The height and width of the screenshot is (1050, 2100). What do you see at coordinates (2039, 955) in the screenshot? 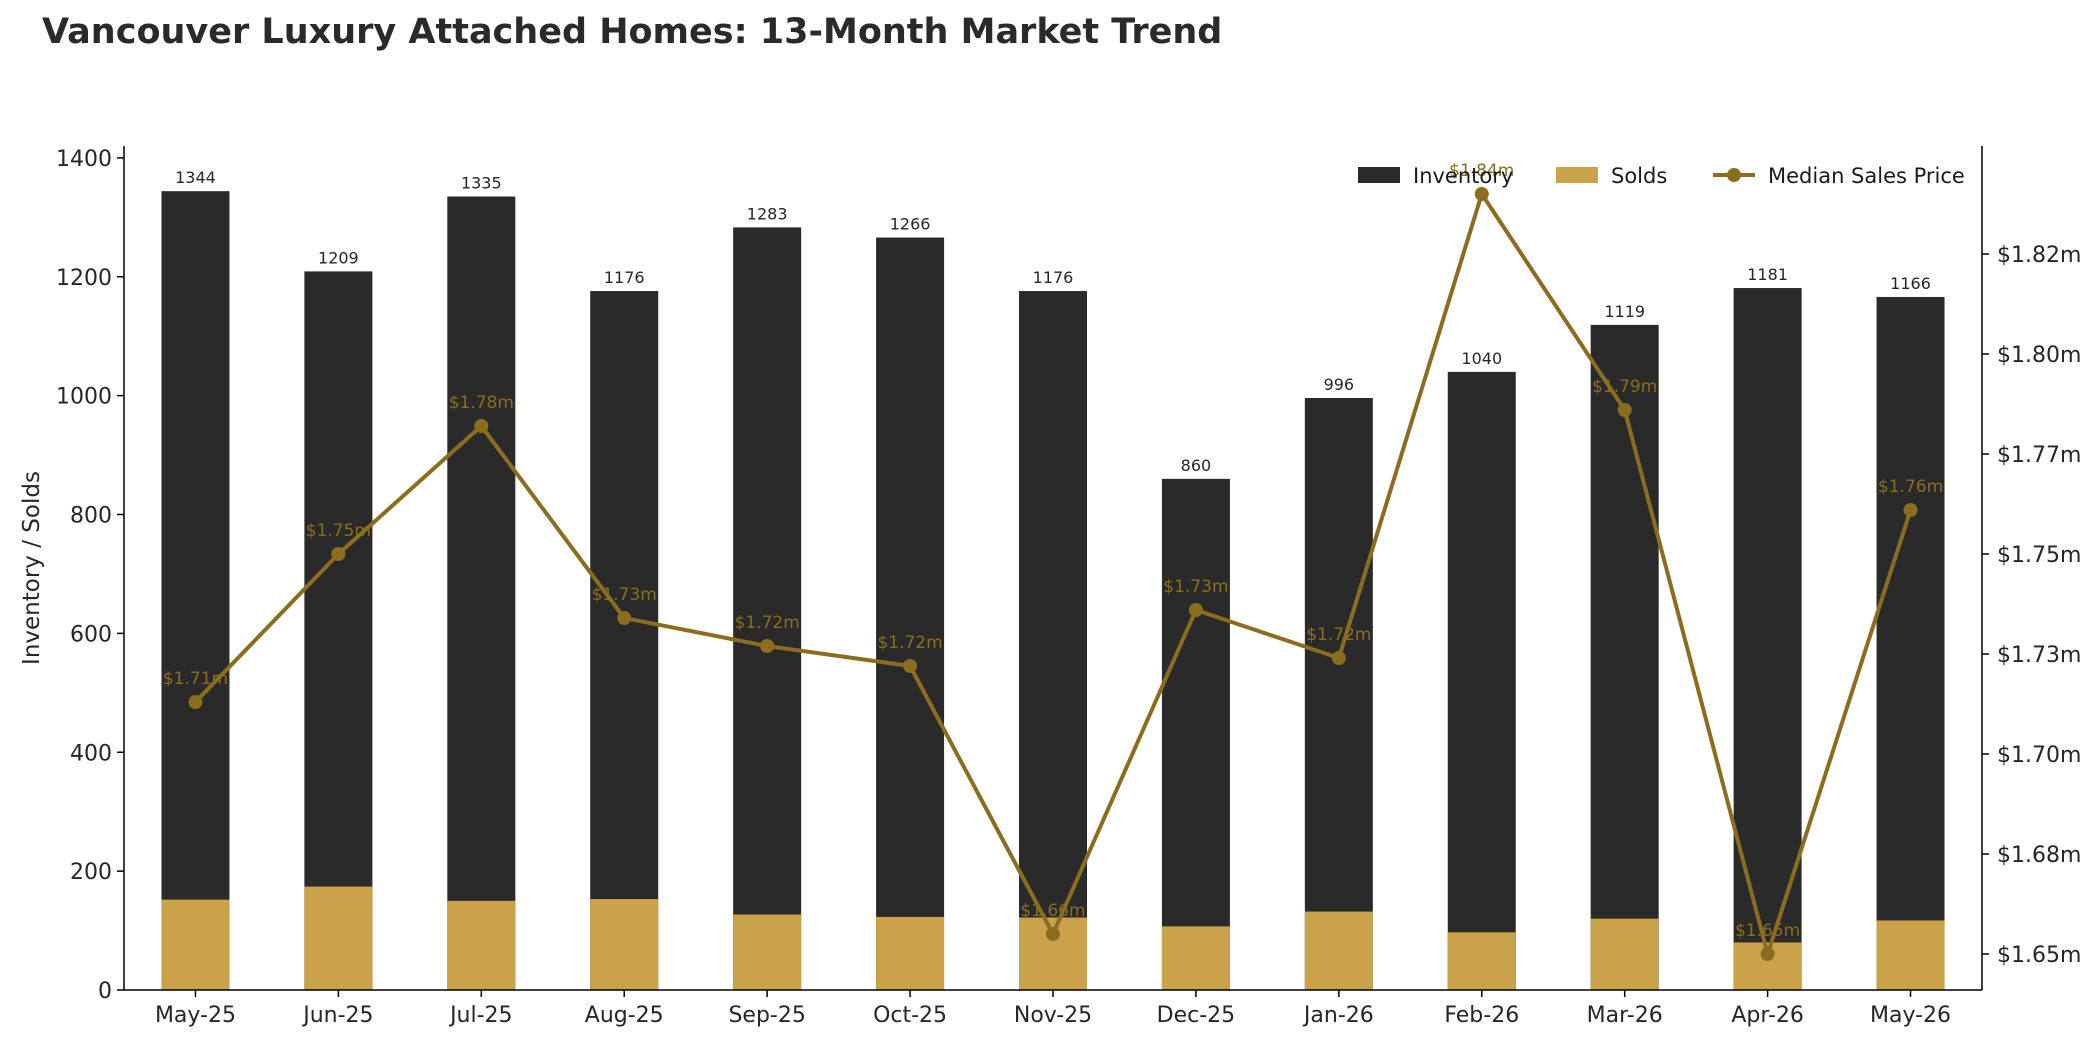
I see `y2-tick-label: $1.65m` at bounding box center [2039, 955].